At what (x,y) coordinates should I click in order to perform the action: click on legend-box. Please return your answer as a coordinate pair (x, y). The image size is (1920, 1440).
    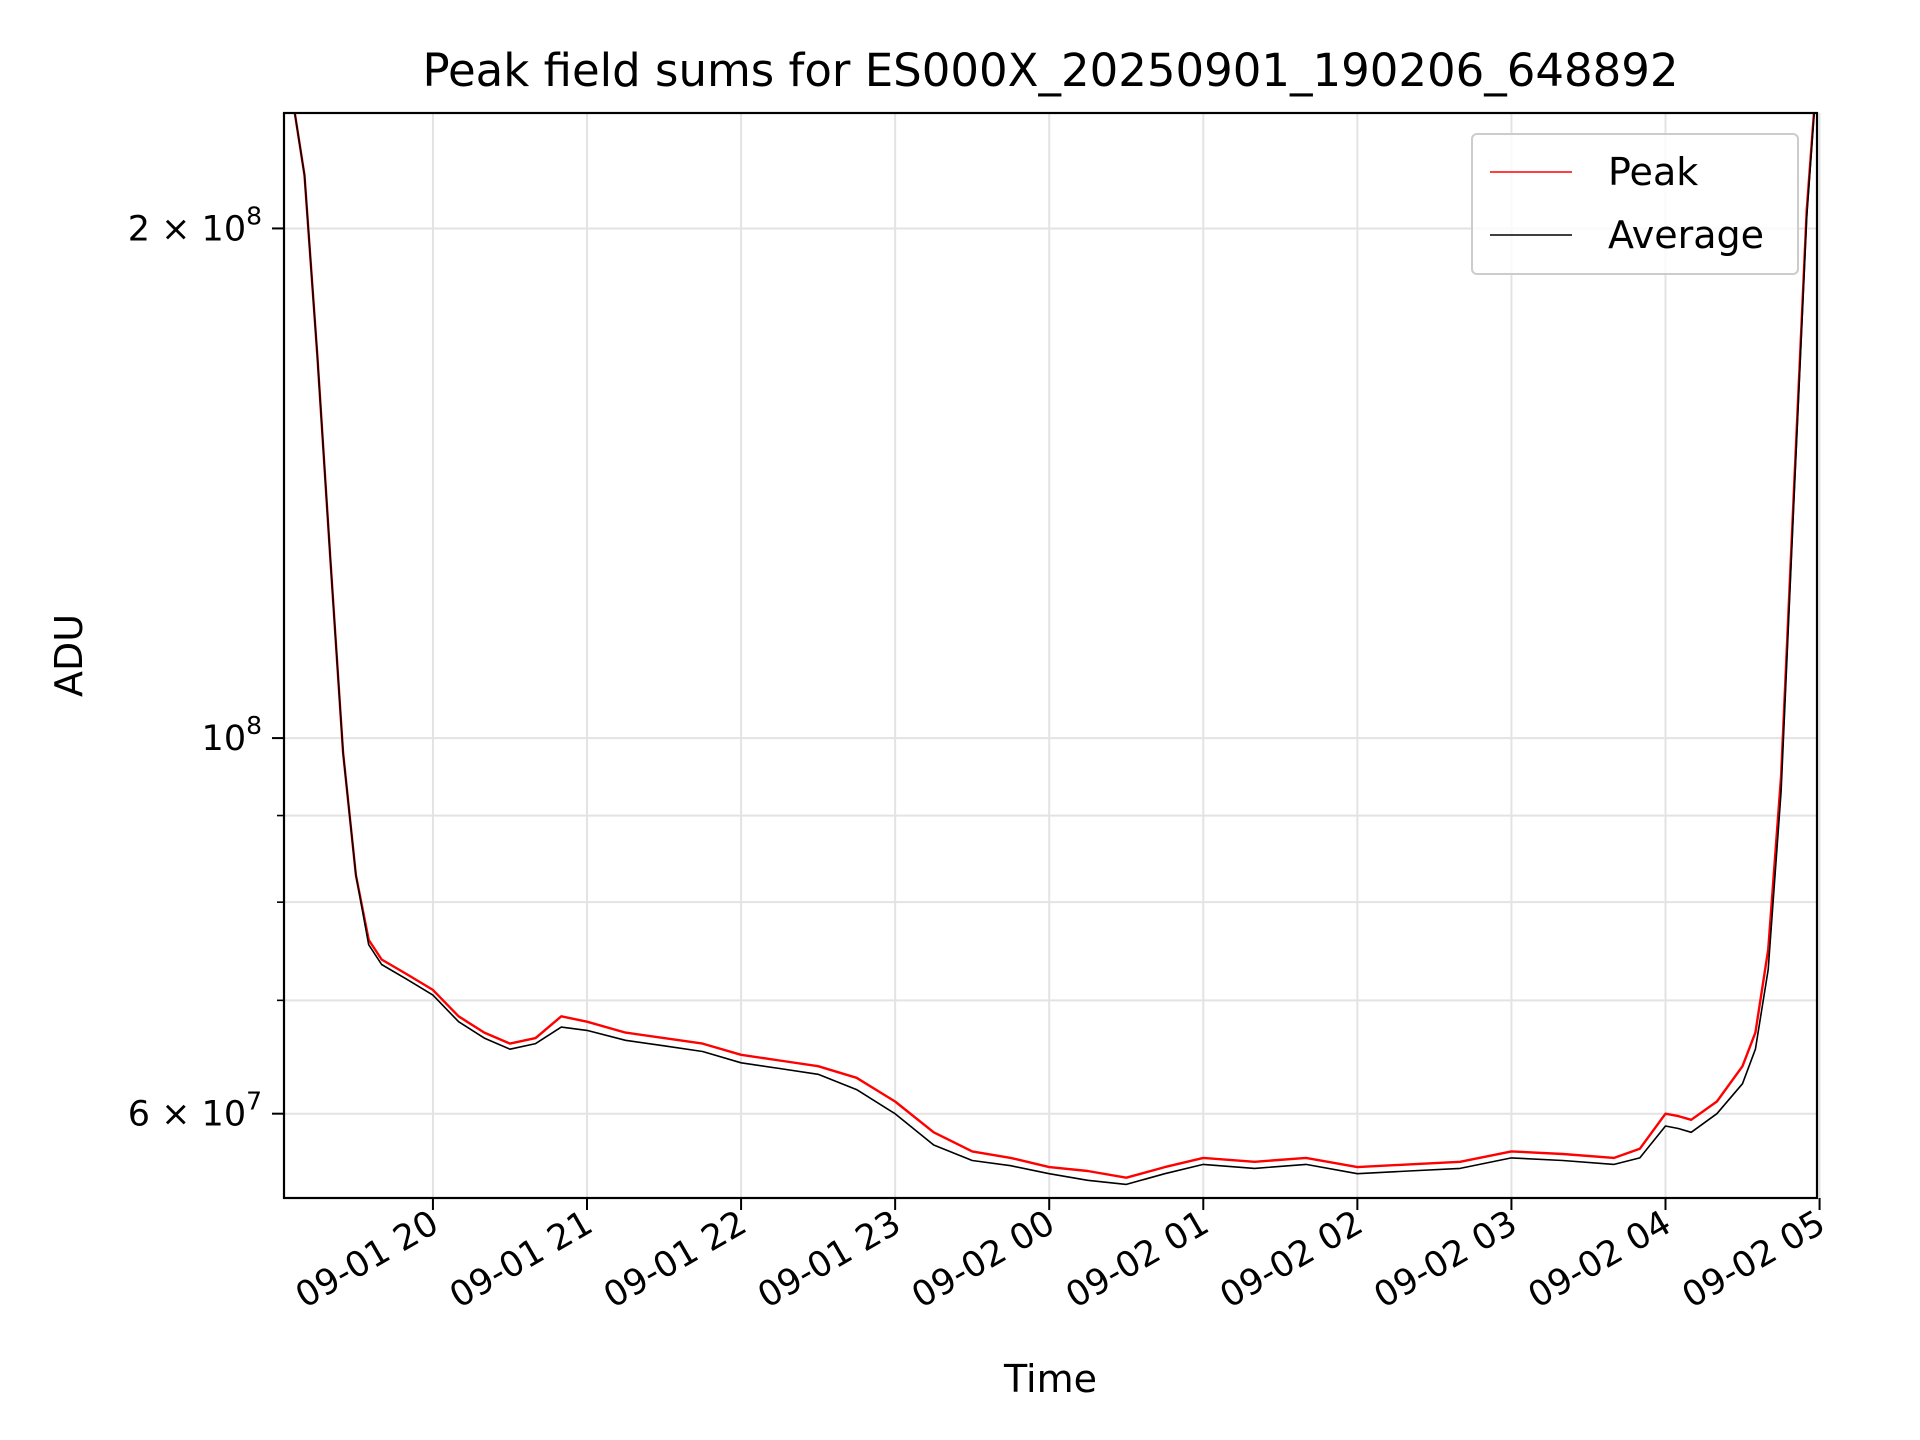
    Looking at the image, I should click on (1635, 204).